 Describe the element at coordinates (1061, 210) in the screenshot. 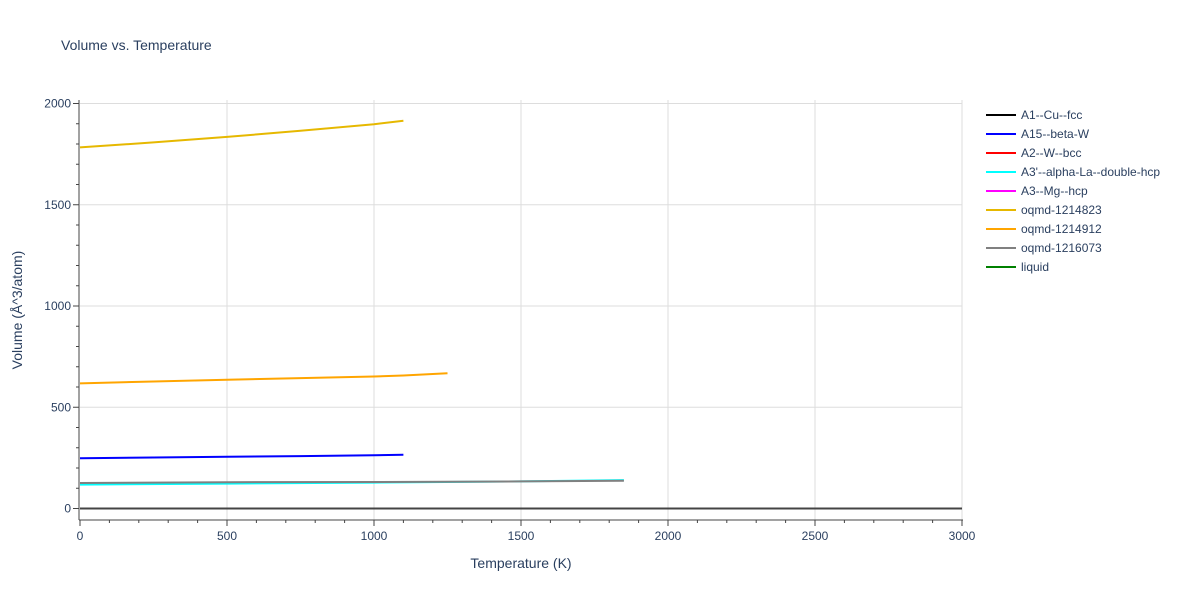

I see `legend-label: oqmd-1214823` at that location.